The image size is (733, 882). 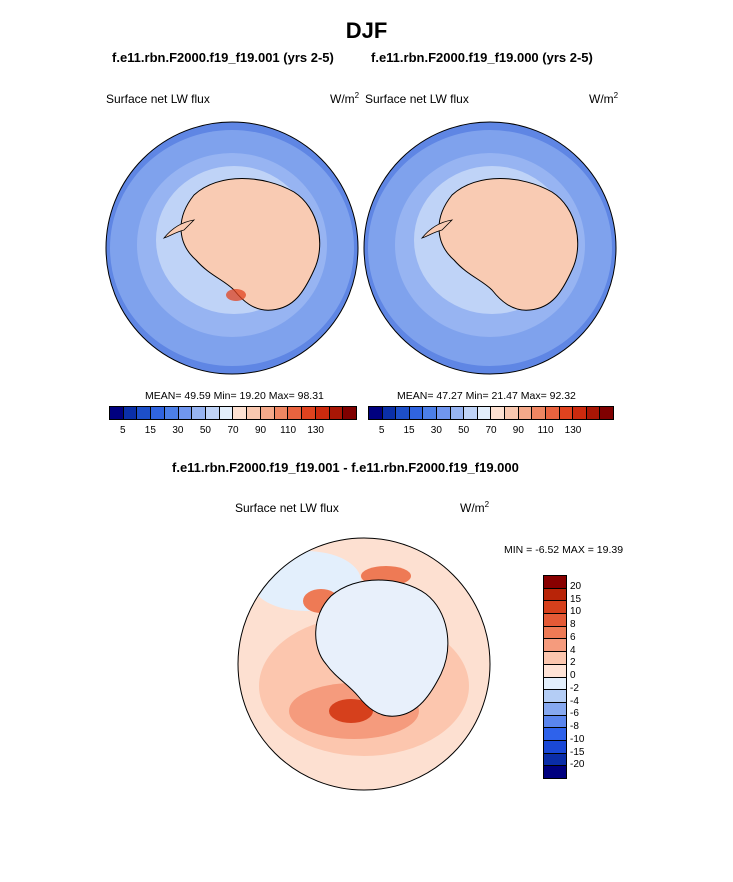 What do you see at coordinates (179, 229) in the screenshot?
I see `peninsula` at bounding box center [179, 229].